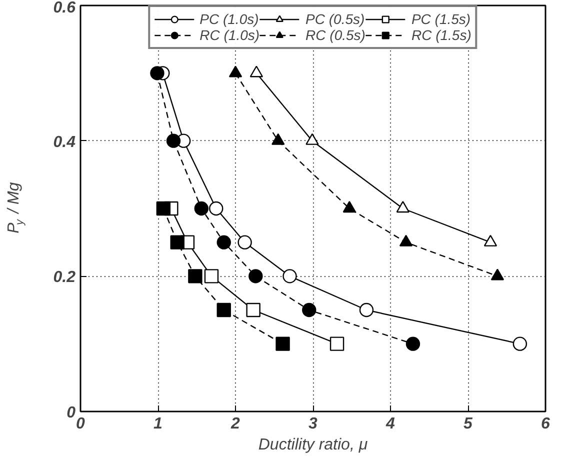 Image resolution: width=576 pixels, height=462 pixels. I want to click on legend-label: PC (1.0s), so click(229, 19).